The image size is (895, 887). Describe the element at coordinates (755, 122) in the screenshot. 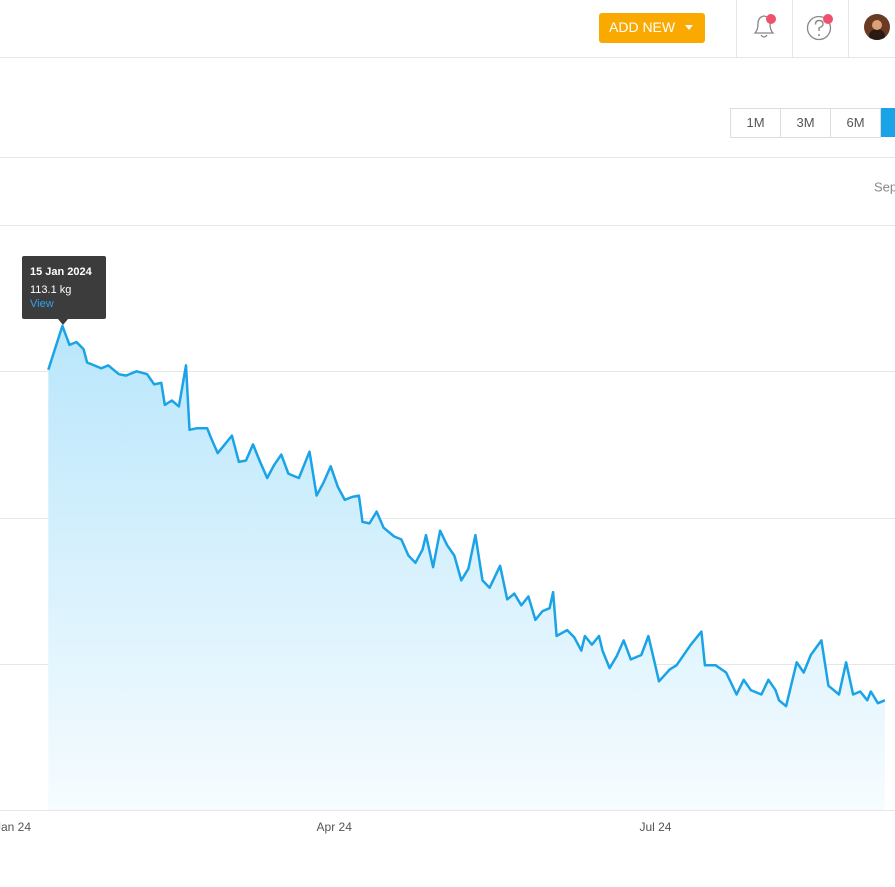

I see `range-button-label: 1M` at that location.